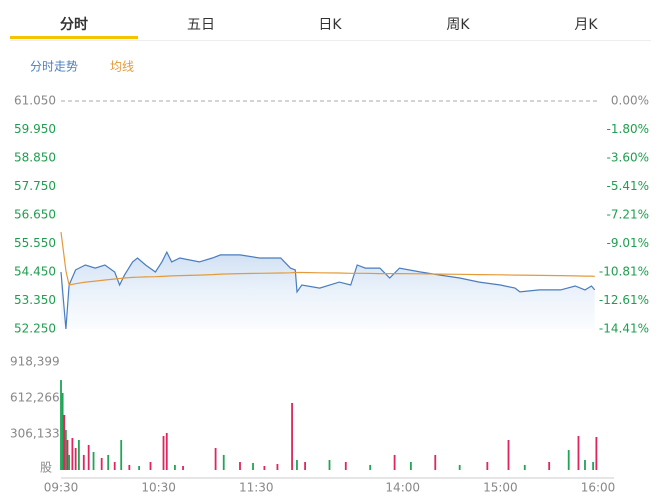  What do you see at coordinates (586, 25) in the screenshot?
I see `tab: 月K` at bounding box center [586, 25].